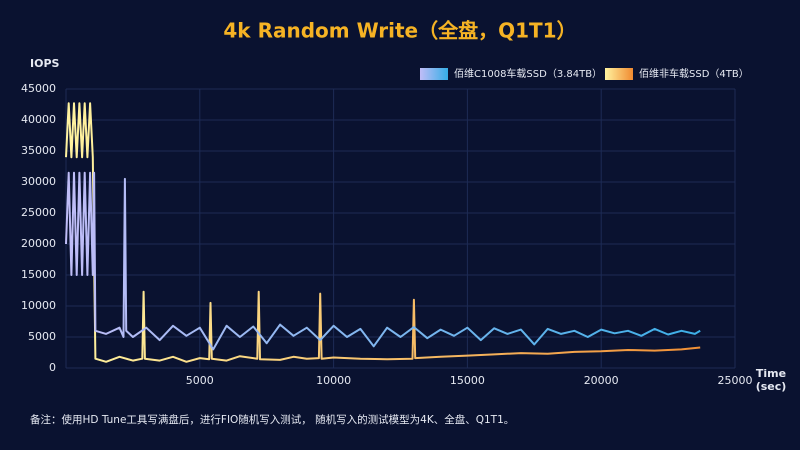 The height and width of the screenshot is (450, 800). What do you see at coordinates (601, 380) in the screenshot?
I see `x-tick-label: 20000` at bounding box center [601, 380].